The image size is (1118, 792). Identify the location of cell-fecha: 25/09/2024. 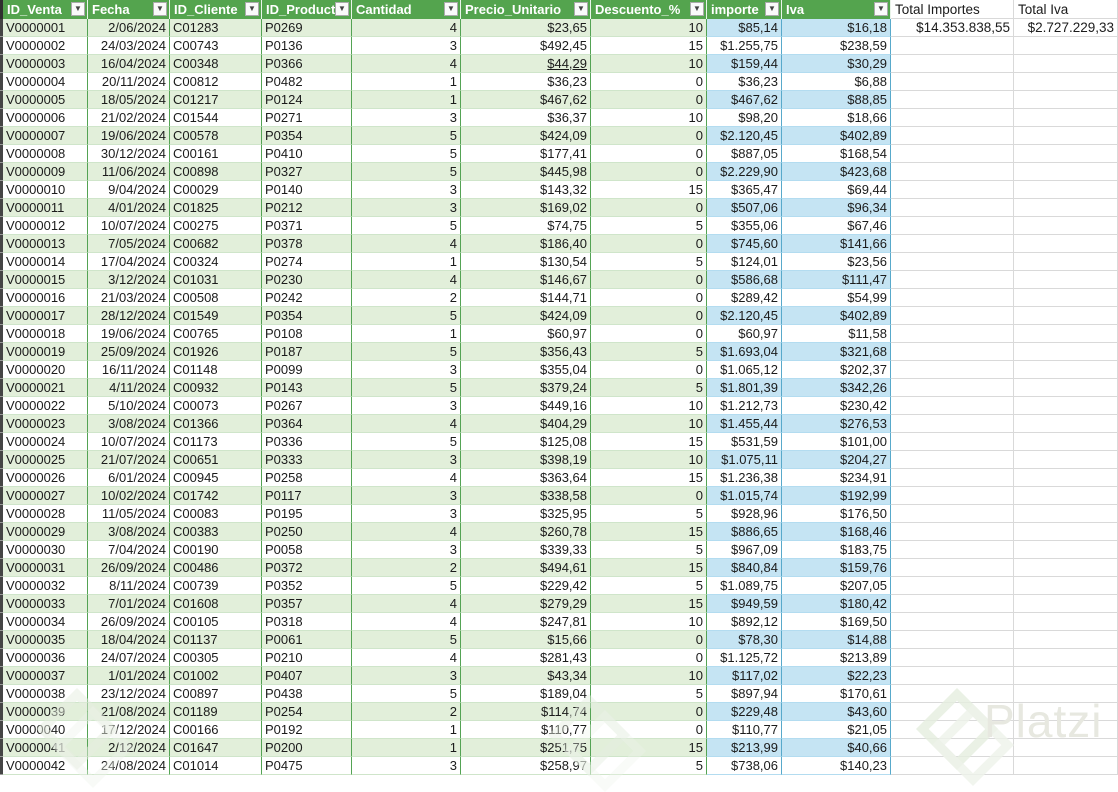
(129, 352).